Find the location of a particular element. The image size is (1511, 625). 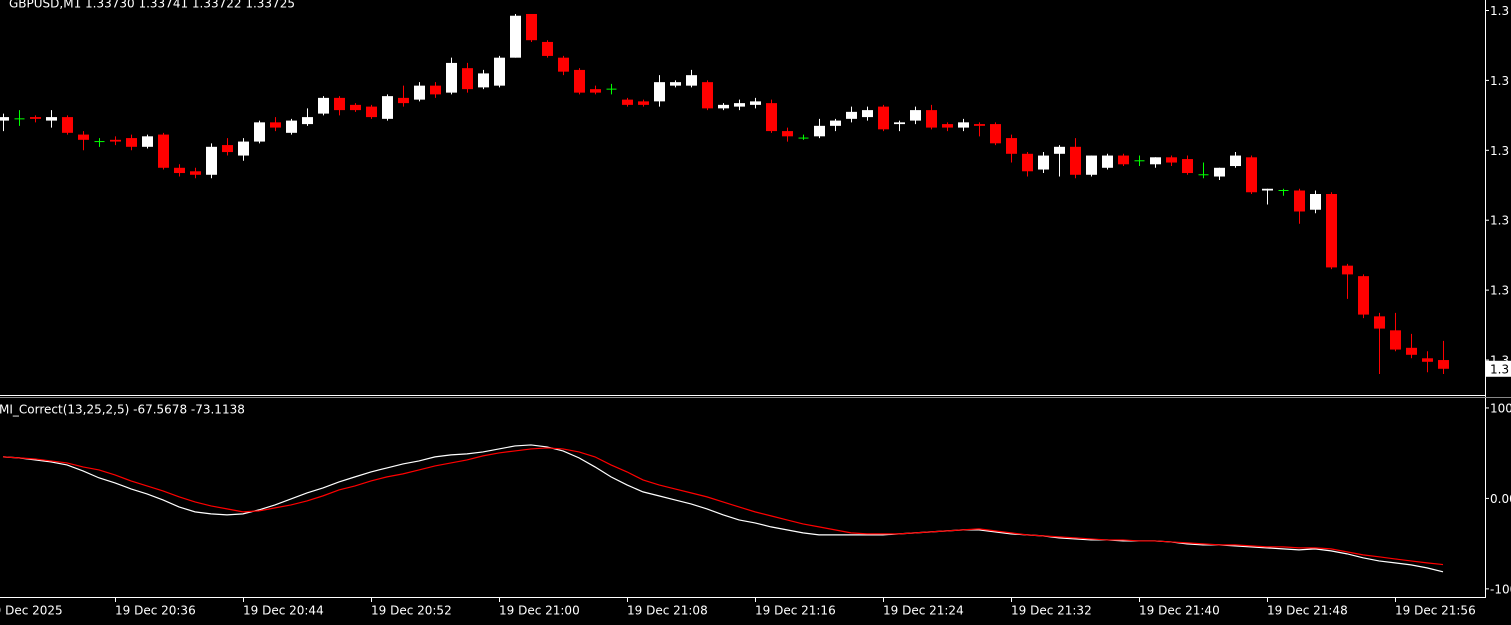

last-price-box is located at coordinates (1498, 368).